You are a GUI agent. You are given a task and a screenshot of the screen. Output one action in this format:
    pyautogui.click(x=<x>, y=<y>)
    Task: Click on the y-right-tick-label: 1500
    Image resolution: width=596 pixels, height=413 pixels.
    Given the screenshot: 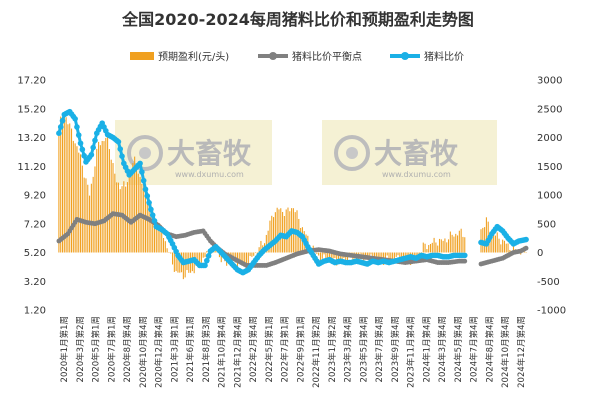 What is the action you would take?
    pyautogui.click(x=549, y=167)
    